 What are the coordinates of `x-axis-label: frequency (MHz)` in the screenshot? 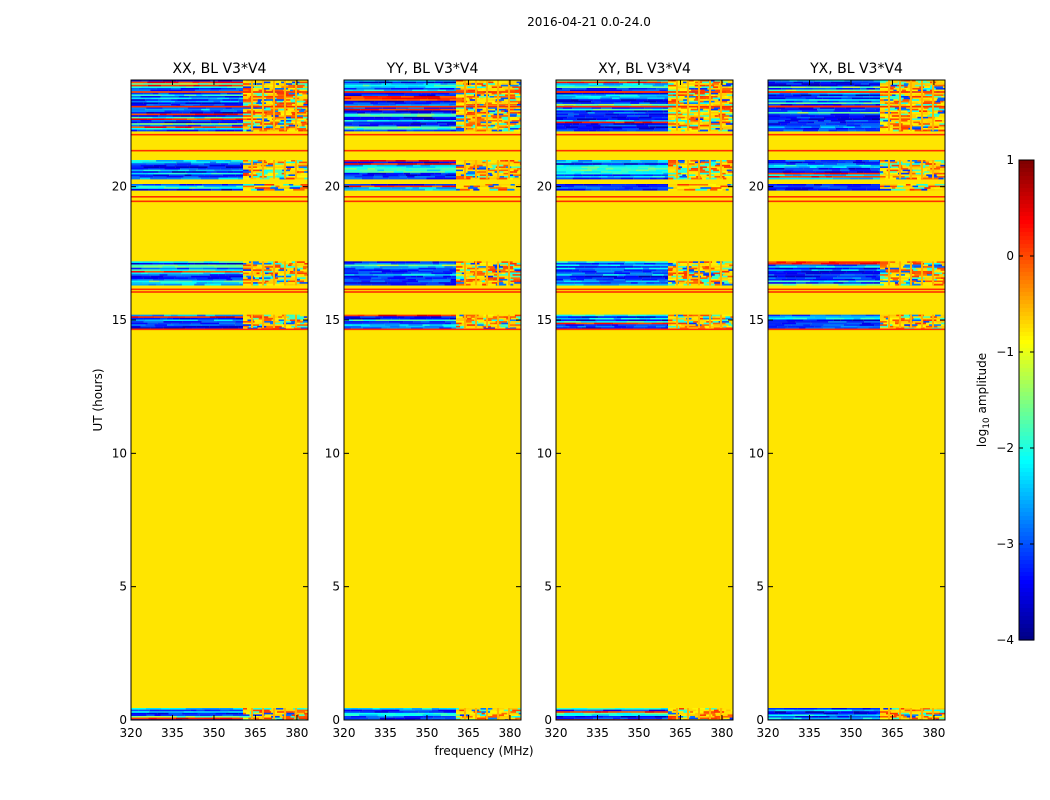 It's located at (483, 751).